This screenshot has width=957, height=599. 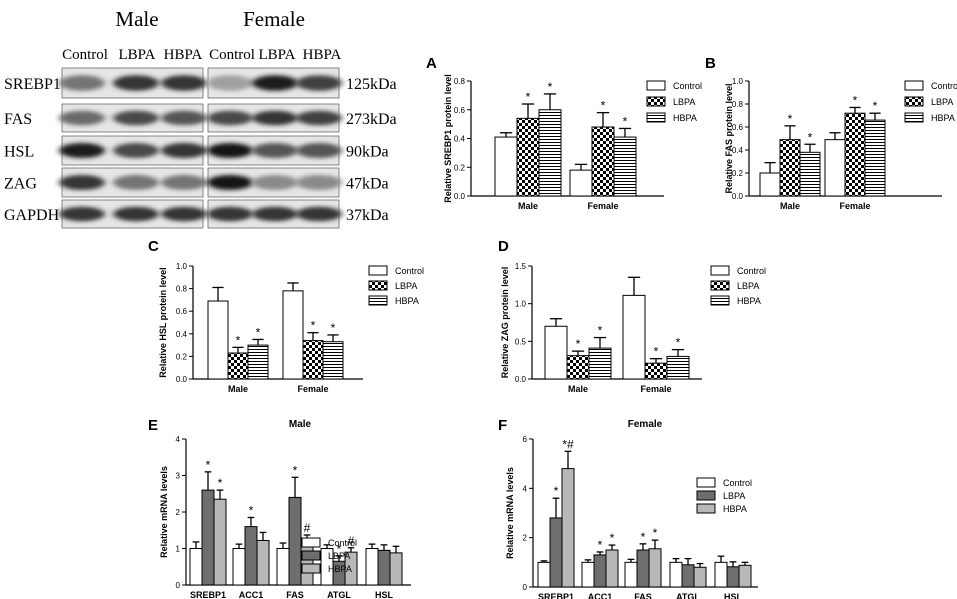 What do you see at coordinates (251, 594) in the screenshot?
I see `x-category-label: ACC1` at bounding box center [251, 594].